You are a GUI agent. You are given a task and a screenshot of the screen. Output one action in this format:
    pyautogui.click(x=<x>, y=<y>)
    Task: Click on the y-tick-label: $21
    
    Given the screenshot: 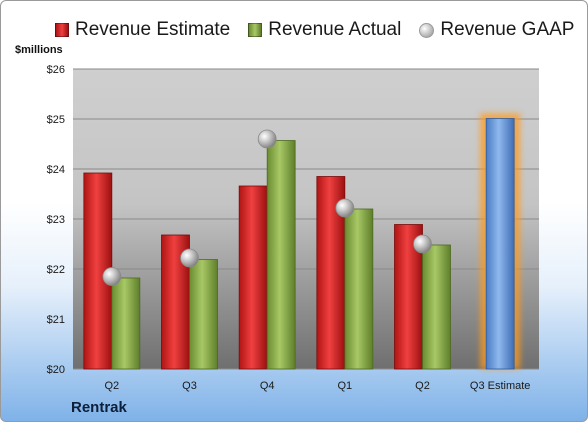 What is the action you would take?
    pyautogui.click(x=56, y=320)
    